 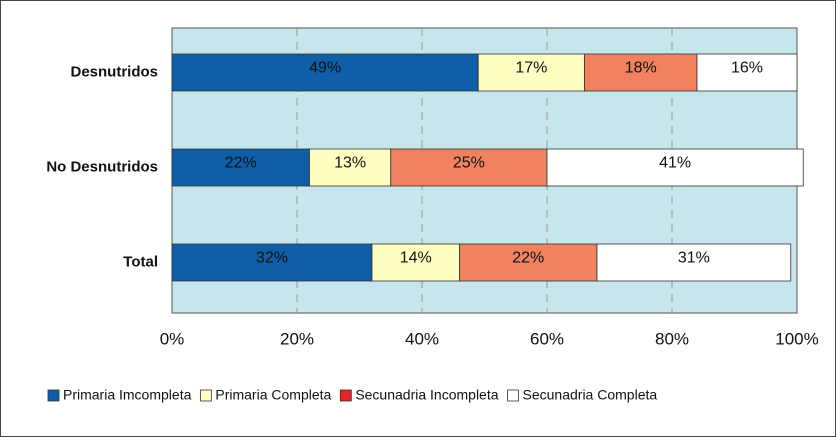 I want to click on x-tick-label: 60%, so click(x=547, y=338).